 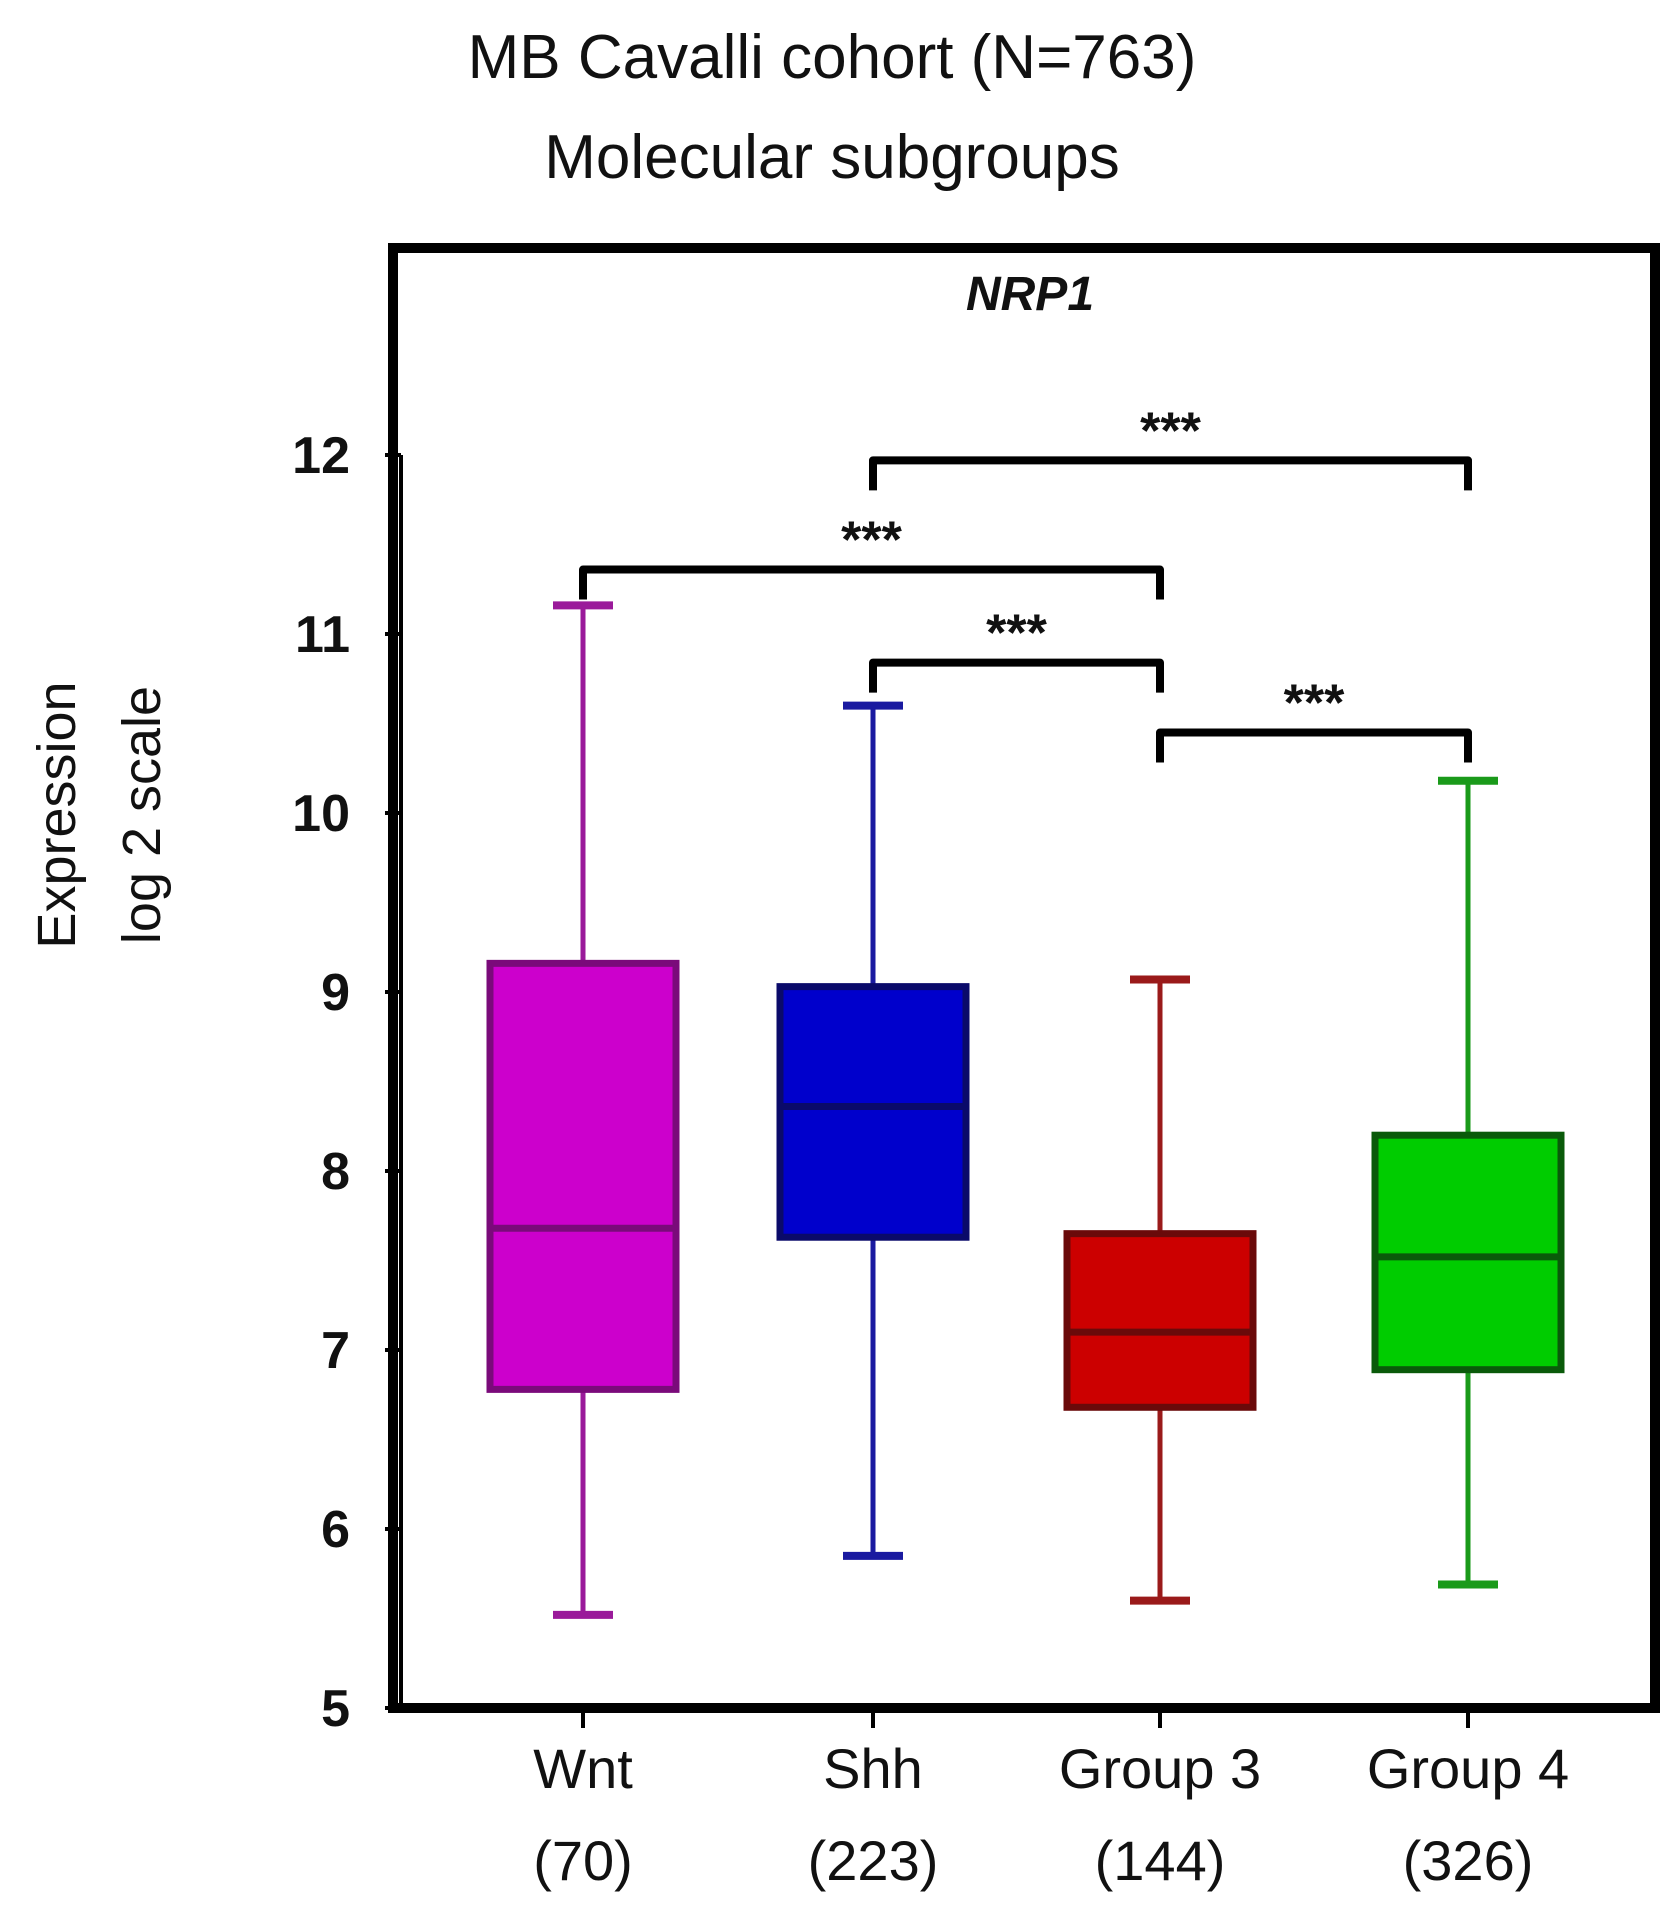 I want to click on y-tick-label: 6, so click(x=335, y=1530).